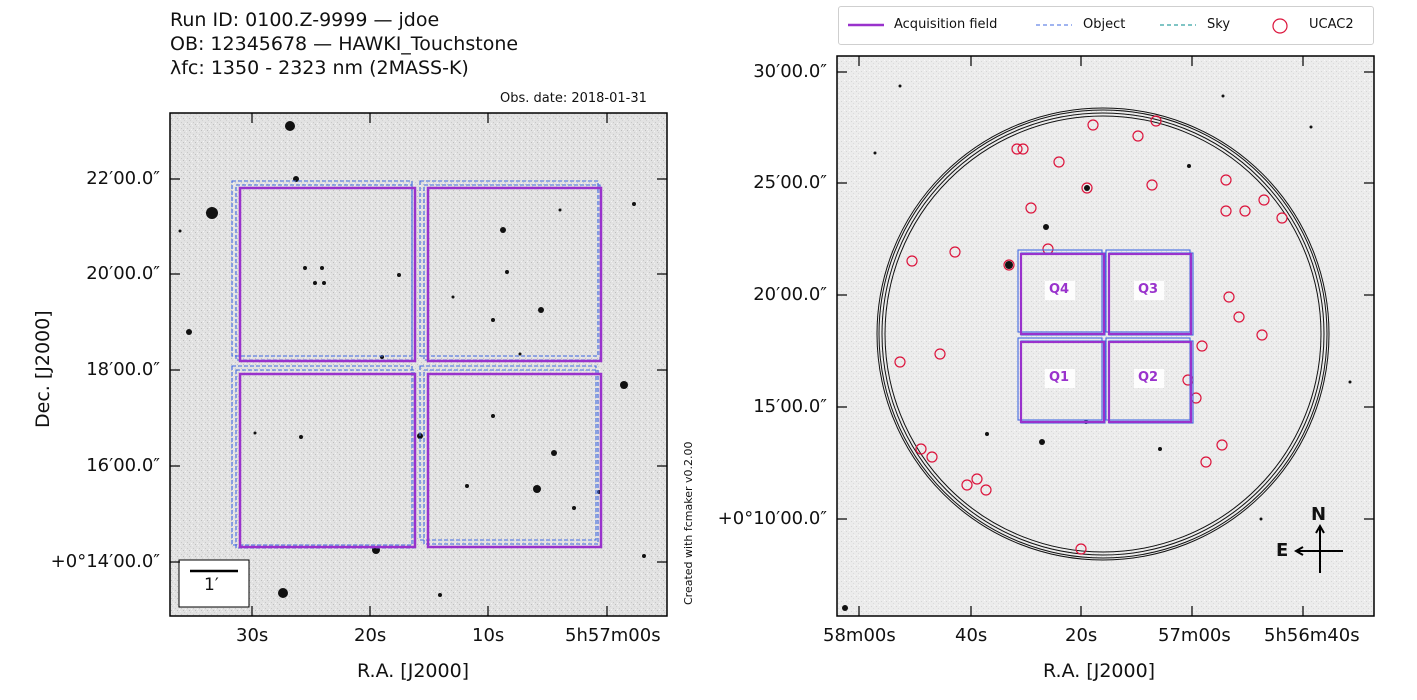 This screenshot has width=1417, height=700. What do you see at coordinates (573, 98) in the screenshot?
I see `obs-date: Obs. date: 2018-01-31` at bounding box center [573, 98].